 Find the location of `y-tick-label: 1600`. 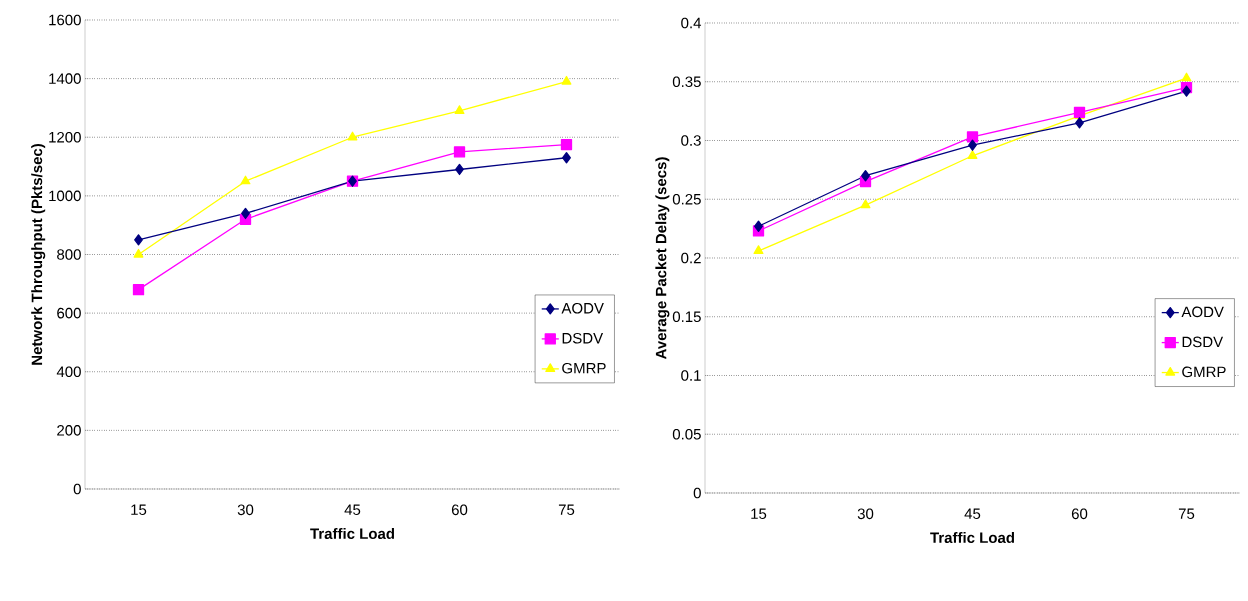

y-tick-label: 1600 is located at coordinates (65, 20).